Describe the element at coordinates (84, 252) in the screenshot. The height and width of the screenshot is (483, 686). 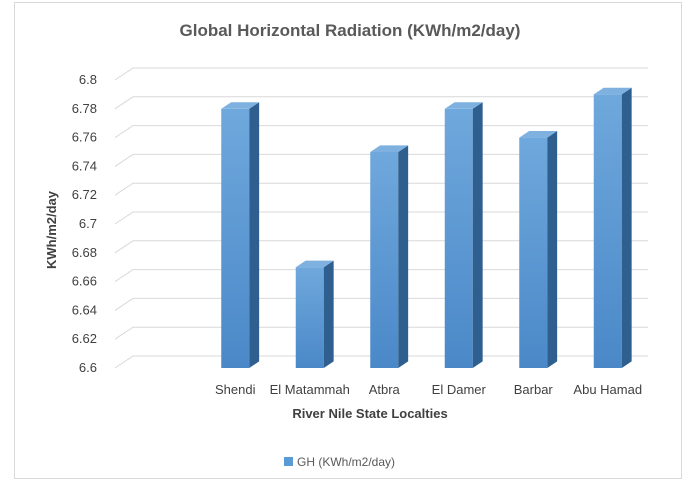
I see `y-tick-label: 6.68` at that location.